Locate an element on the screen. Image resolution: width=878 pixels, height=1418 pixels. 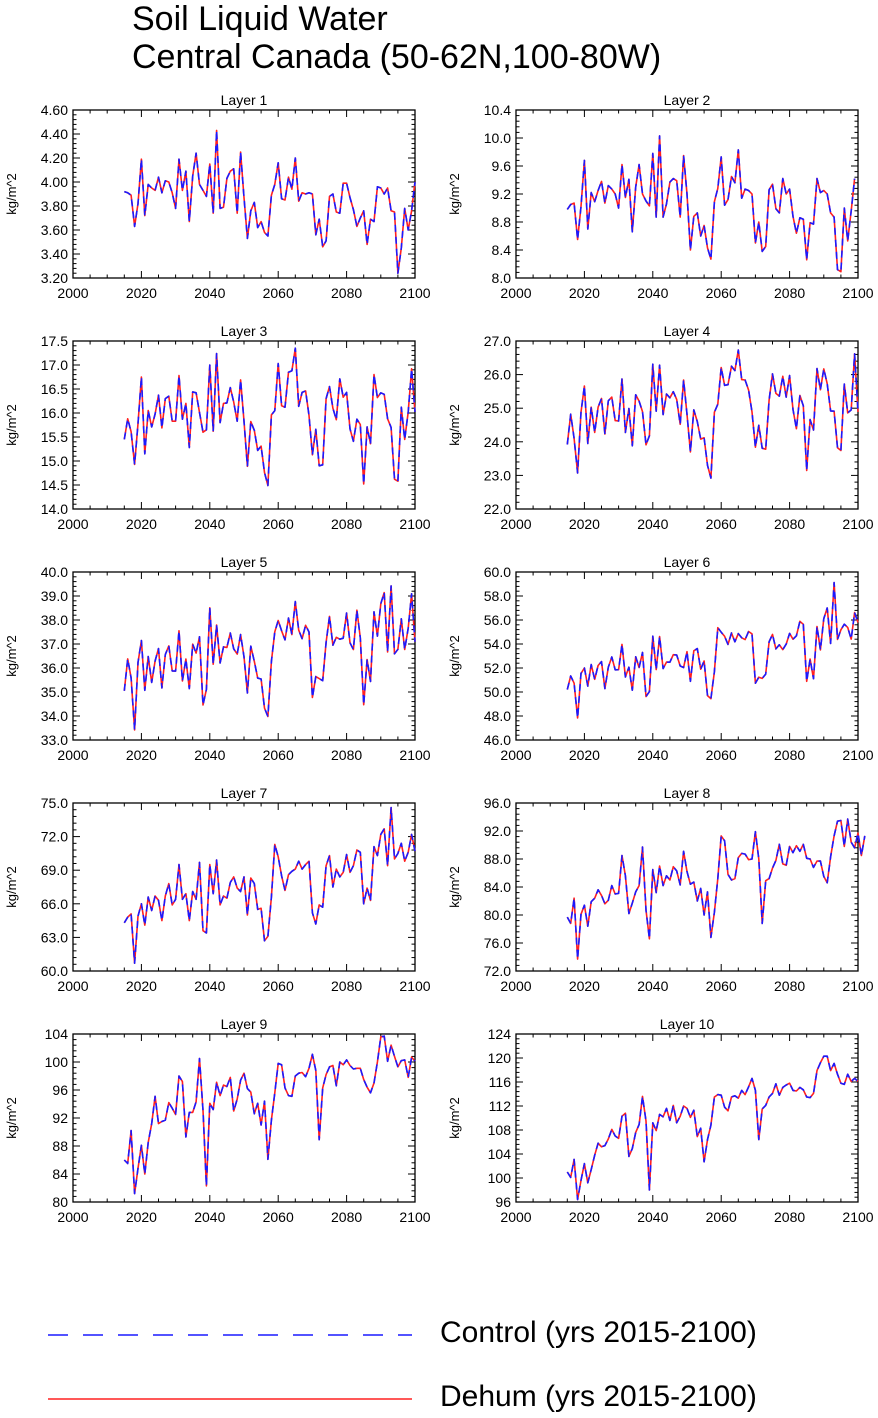
layer-2-ytick-label: 10.0 is located at coordinates (497, 138).